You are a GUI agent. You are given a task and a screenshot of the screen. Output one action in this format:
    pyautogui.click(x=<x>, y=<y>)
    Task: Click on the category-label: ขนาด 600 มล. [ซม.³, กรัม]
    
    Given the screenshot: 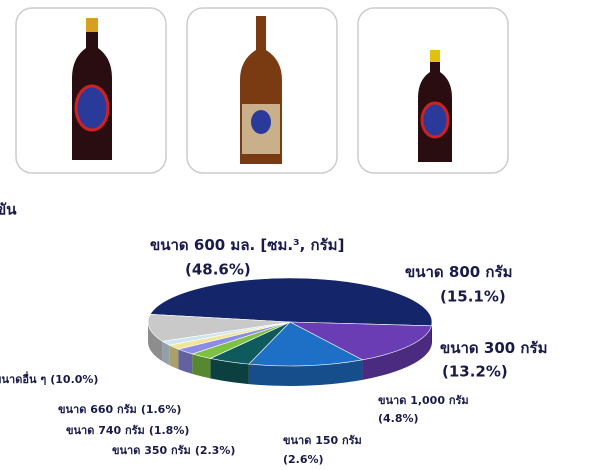 What is the action you would take?
    pyautogui.click(x=247, y=245)
    